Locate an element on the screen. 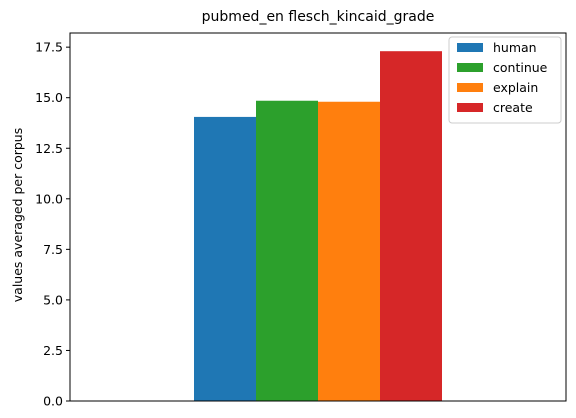 This screenshot has height=418, width=576. legend: human continue explain create is located at coordinates (505, 80).